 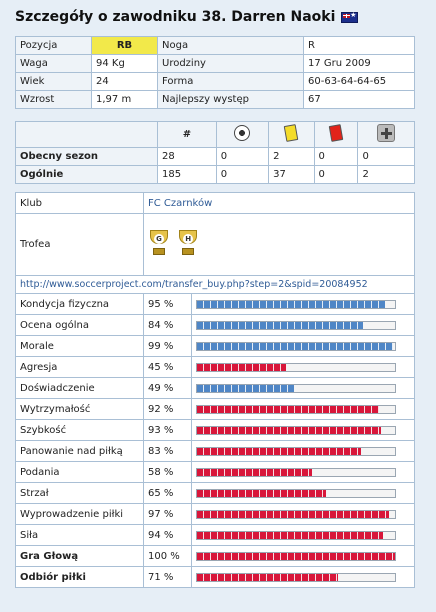 I want to click on yellow-card-icon, so click(x=291, y=133).